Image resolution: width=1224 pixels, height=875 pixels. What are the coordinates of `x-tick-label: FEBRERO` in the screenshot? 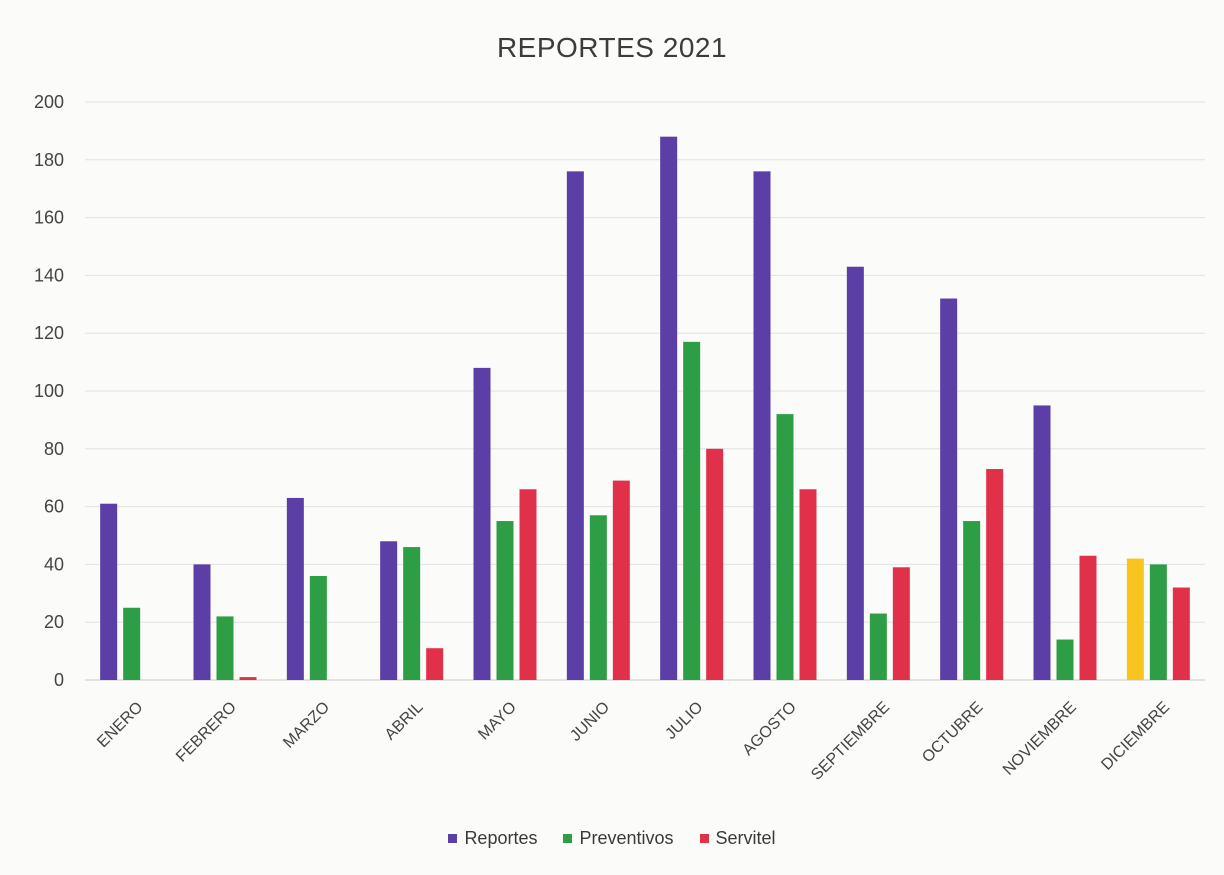 It's located at (206, 732).